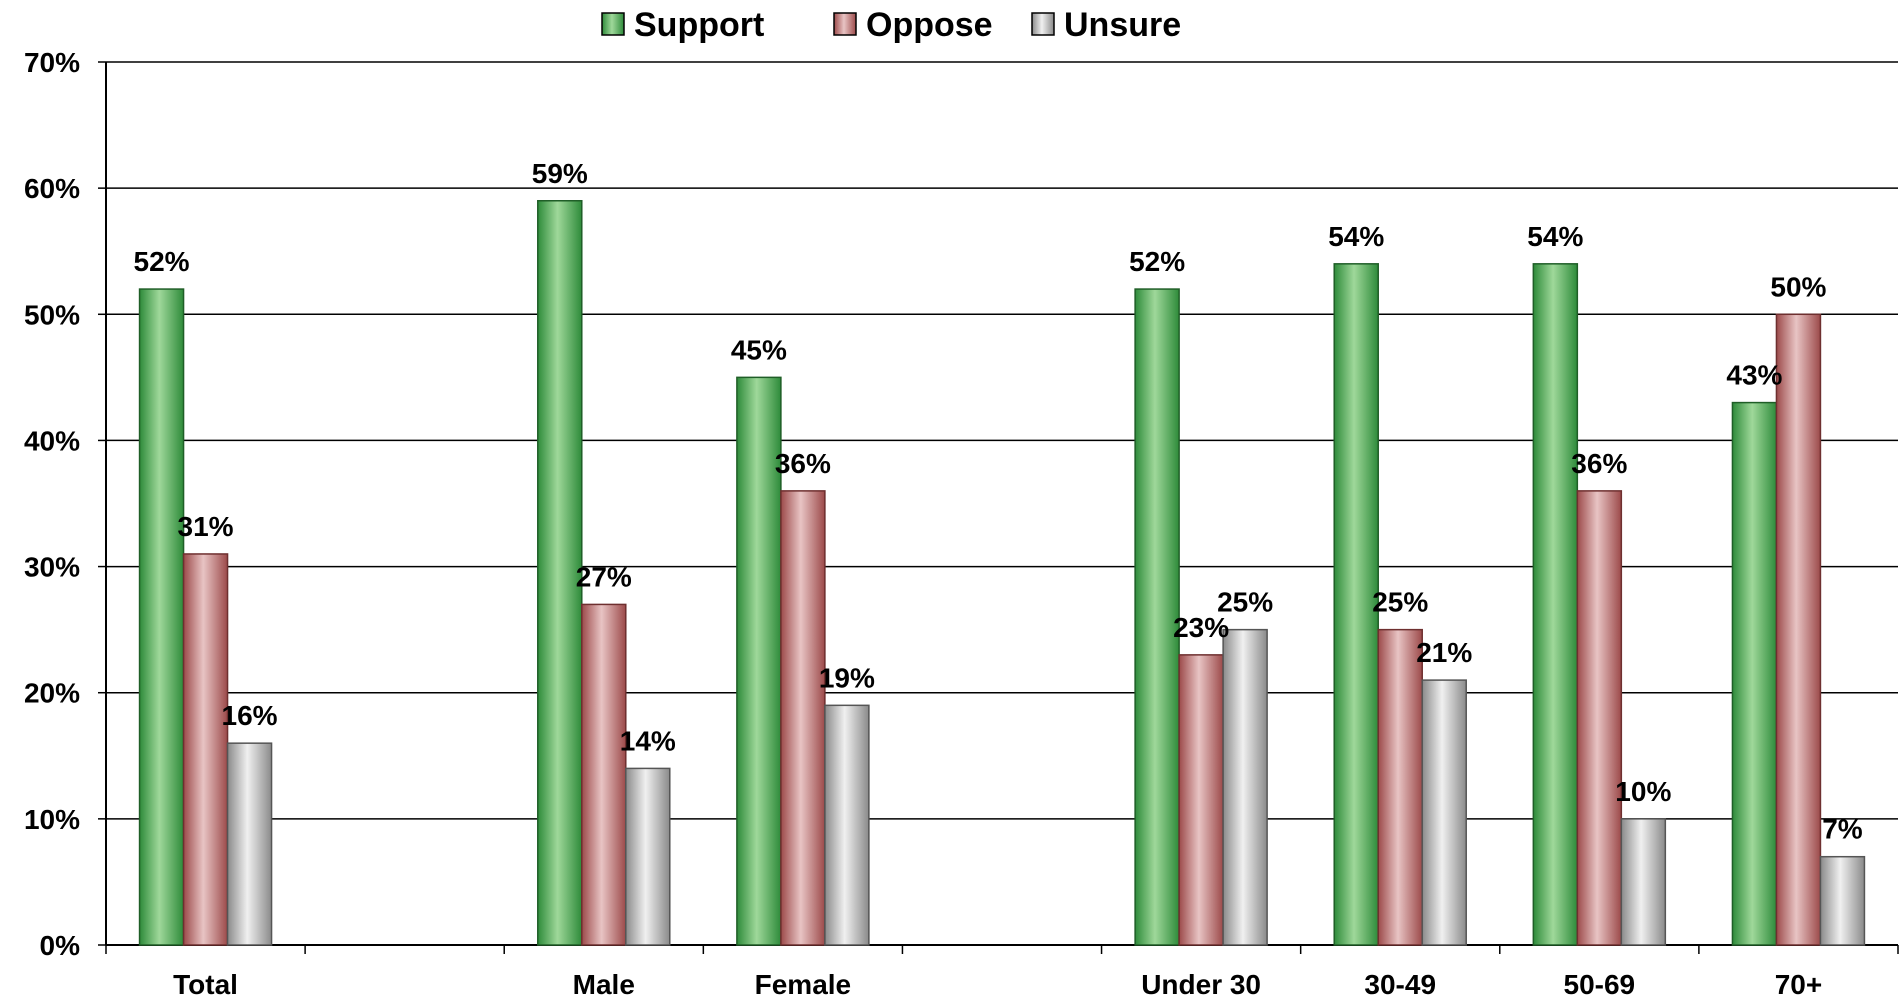 The width and height of the screenshot is (1900, 1008). What do you see at coordinates (1400, 984) in the screenshot?
I see `x-category-label: 30-49` at bounding box center [1400, 984].